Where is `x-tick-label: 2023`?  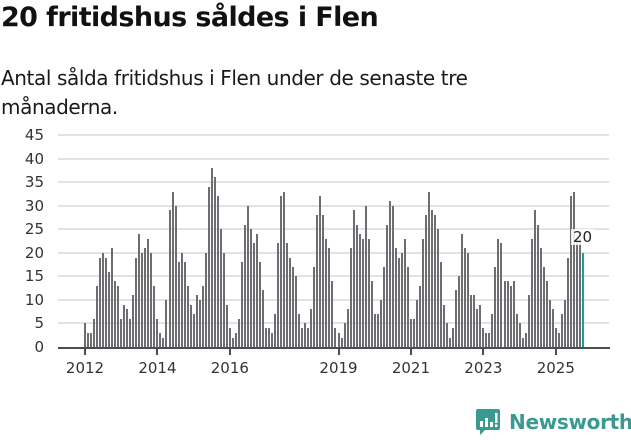 x-tick-label: 2023 is located at coordinates (483, 368).